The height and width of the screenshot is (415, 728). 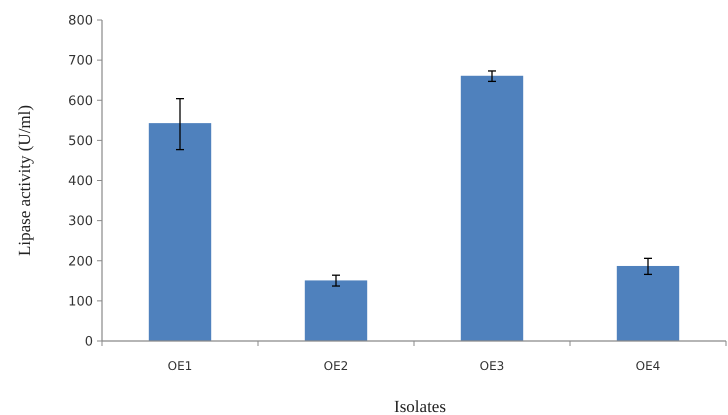 What do you see at coordinates (420, 406) in the screenshot?
I see `x-axis-title: Isolates` at bounding box center [420, 406].